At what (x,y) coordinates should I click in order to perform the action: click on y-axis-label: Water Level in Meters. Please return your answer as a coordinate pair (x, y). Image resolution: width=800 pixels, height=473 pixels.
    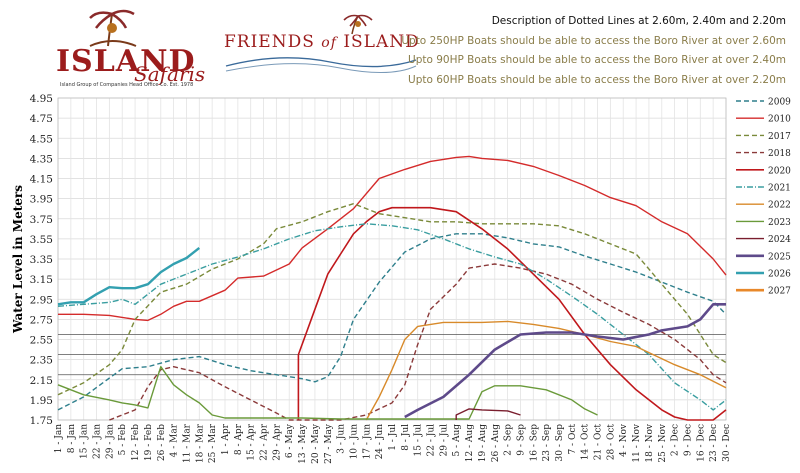
    Looking at the image, I should click on (18, 259).